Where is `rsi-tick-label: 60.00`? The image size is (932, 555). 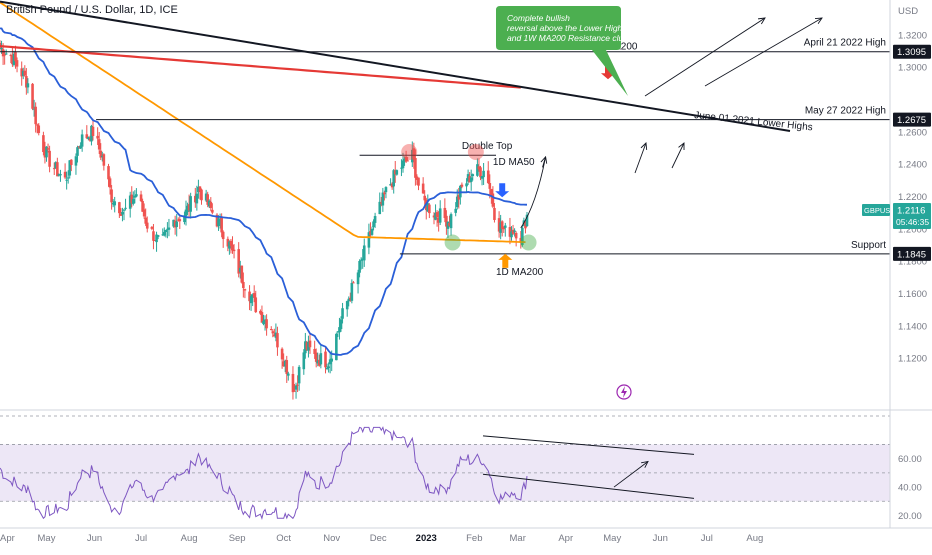 rsi-tick-label: 60.00 is located at coordinates (910, 459).